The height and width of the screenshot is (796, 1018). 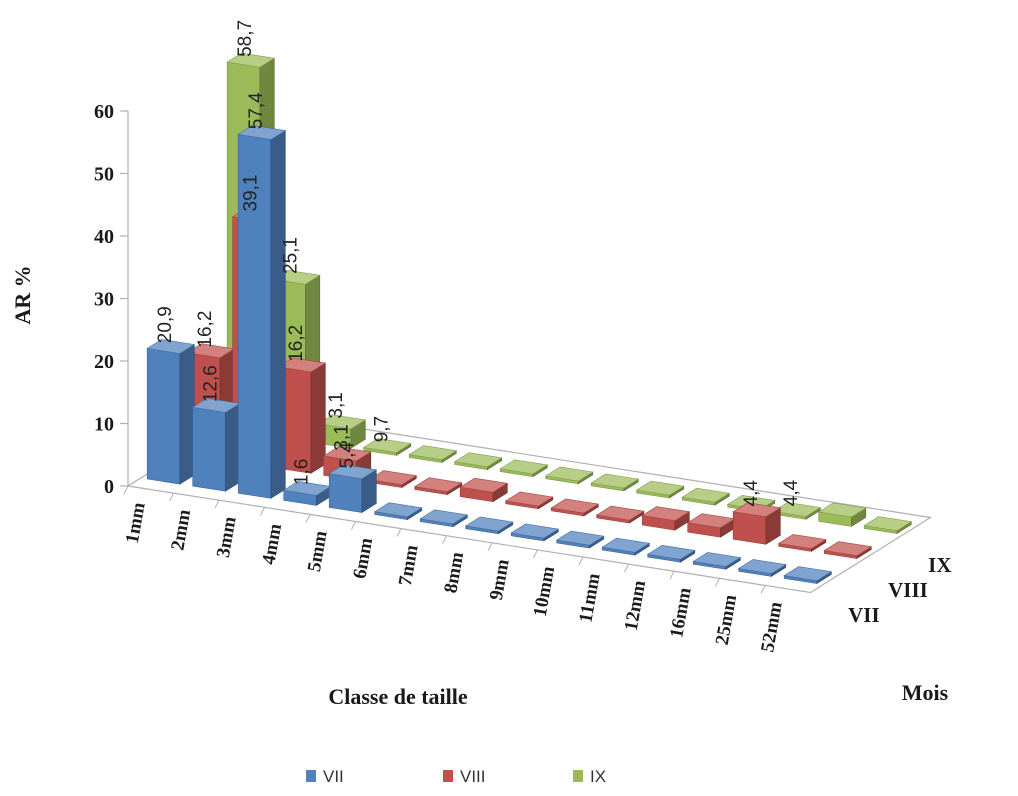 What do you see at coordinates (104, 175) in the screenshot?
I see `y-tick-label: 50` at bounding box center [104, 175].